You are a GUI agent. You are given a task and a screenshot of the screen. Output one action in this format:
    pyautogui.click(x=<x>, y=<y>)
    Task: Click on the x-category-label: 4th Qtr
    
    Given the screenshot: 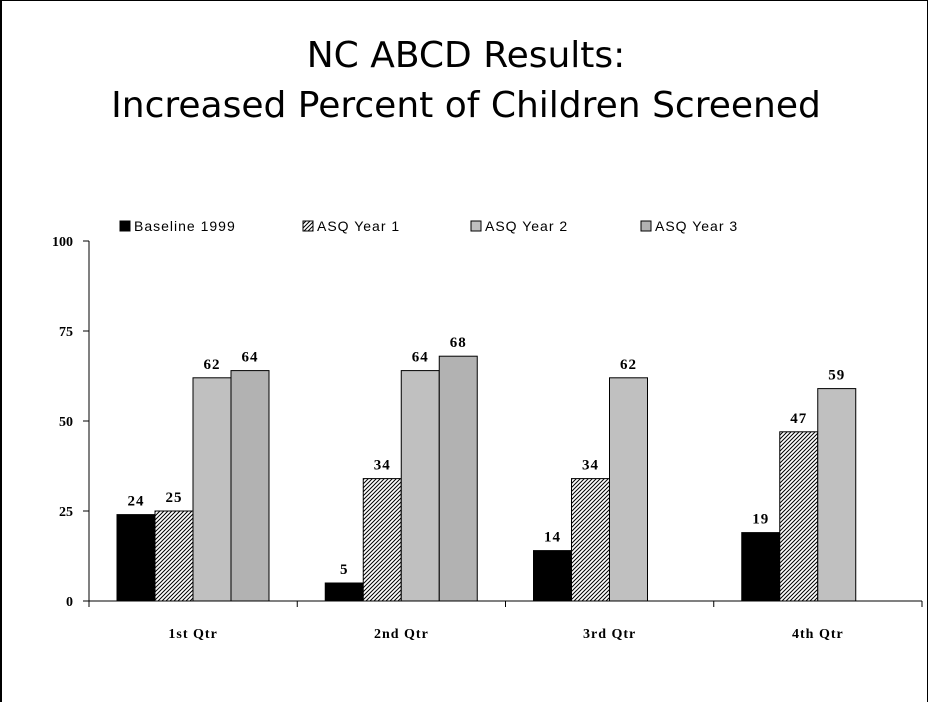 What is the action you would take?
    pyautogui.click(x=818, y=634)
    